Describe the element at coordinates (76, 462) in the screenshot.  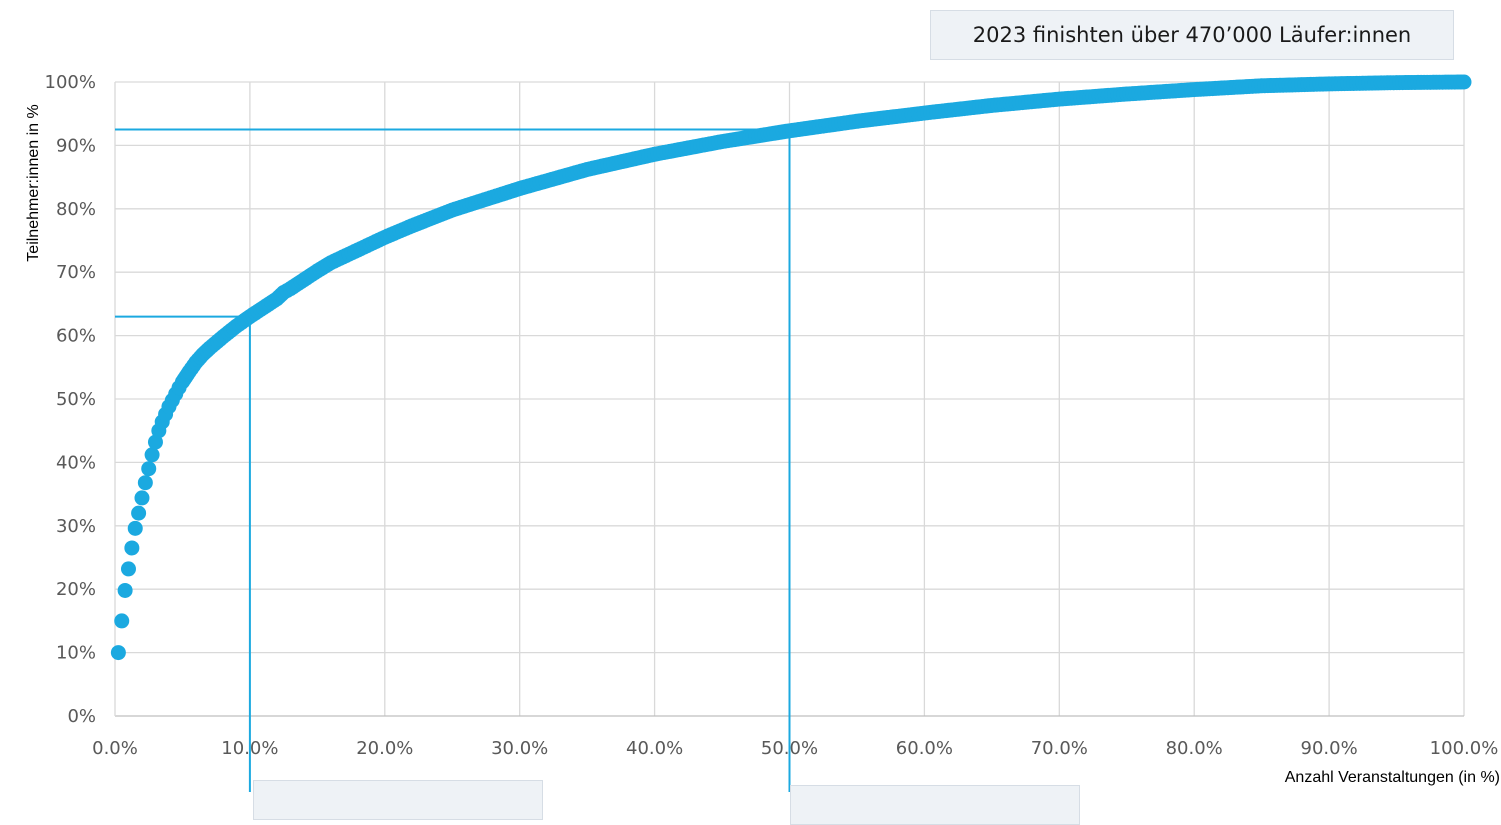
I see `y-tick-label: 40%` at that location.